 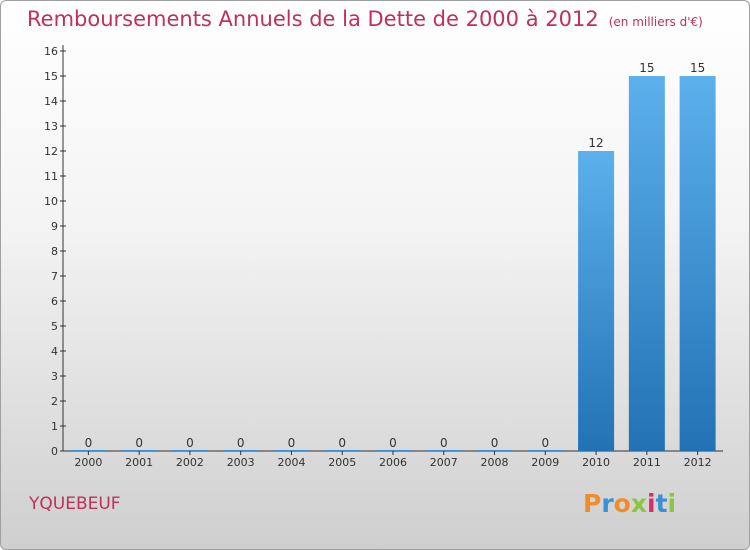 I want to click on y-tick-label: 11, so click(x=51, y=176).